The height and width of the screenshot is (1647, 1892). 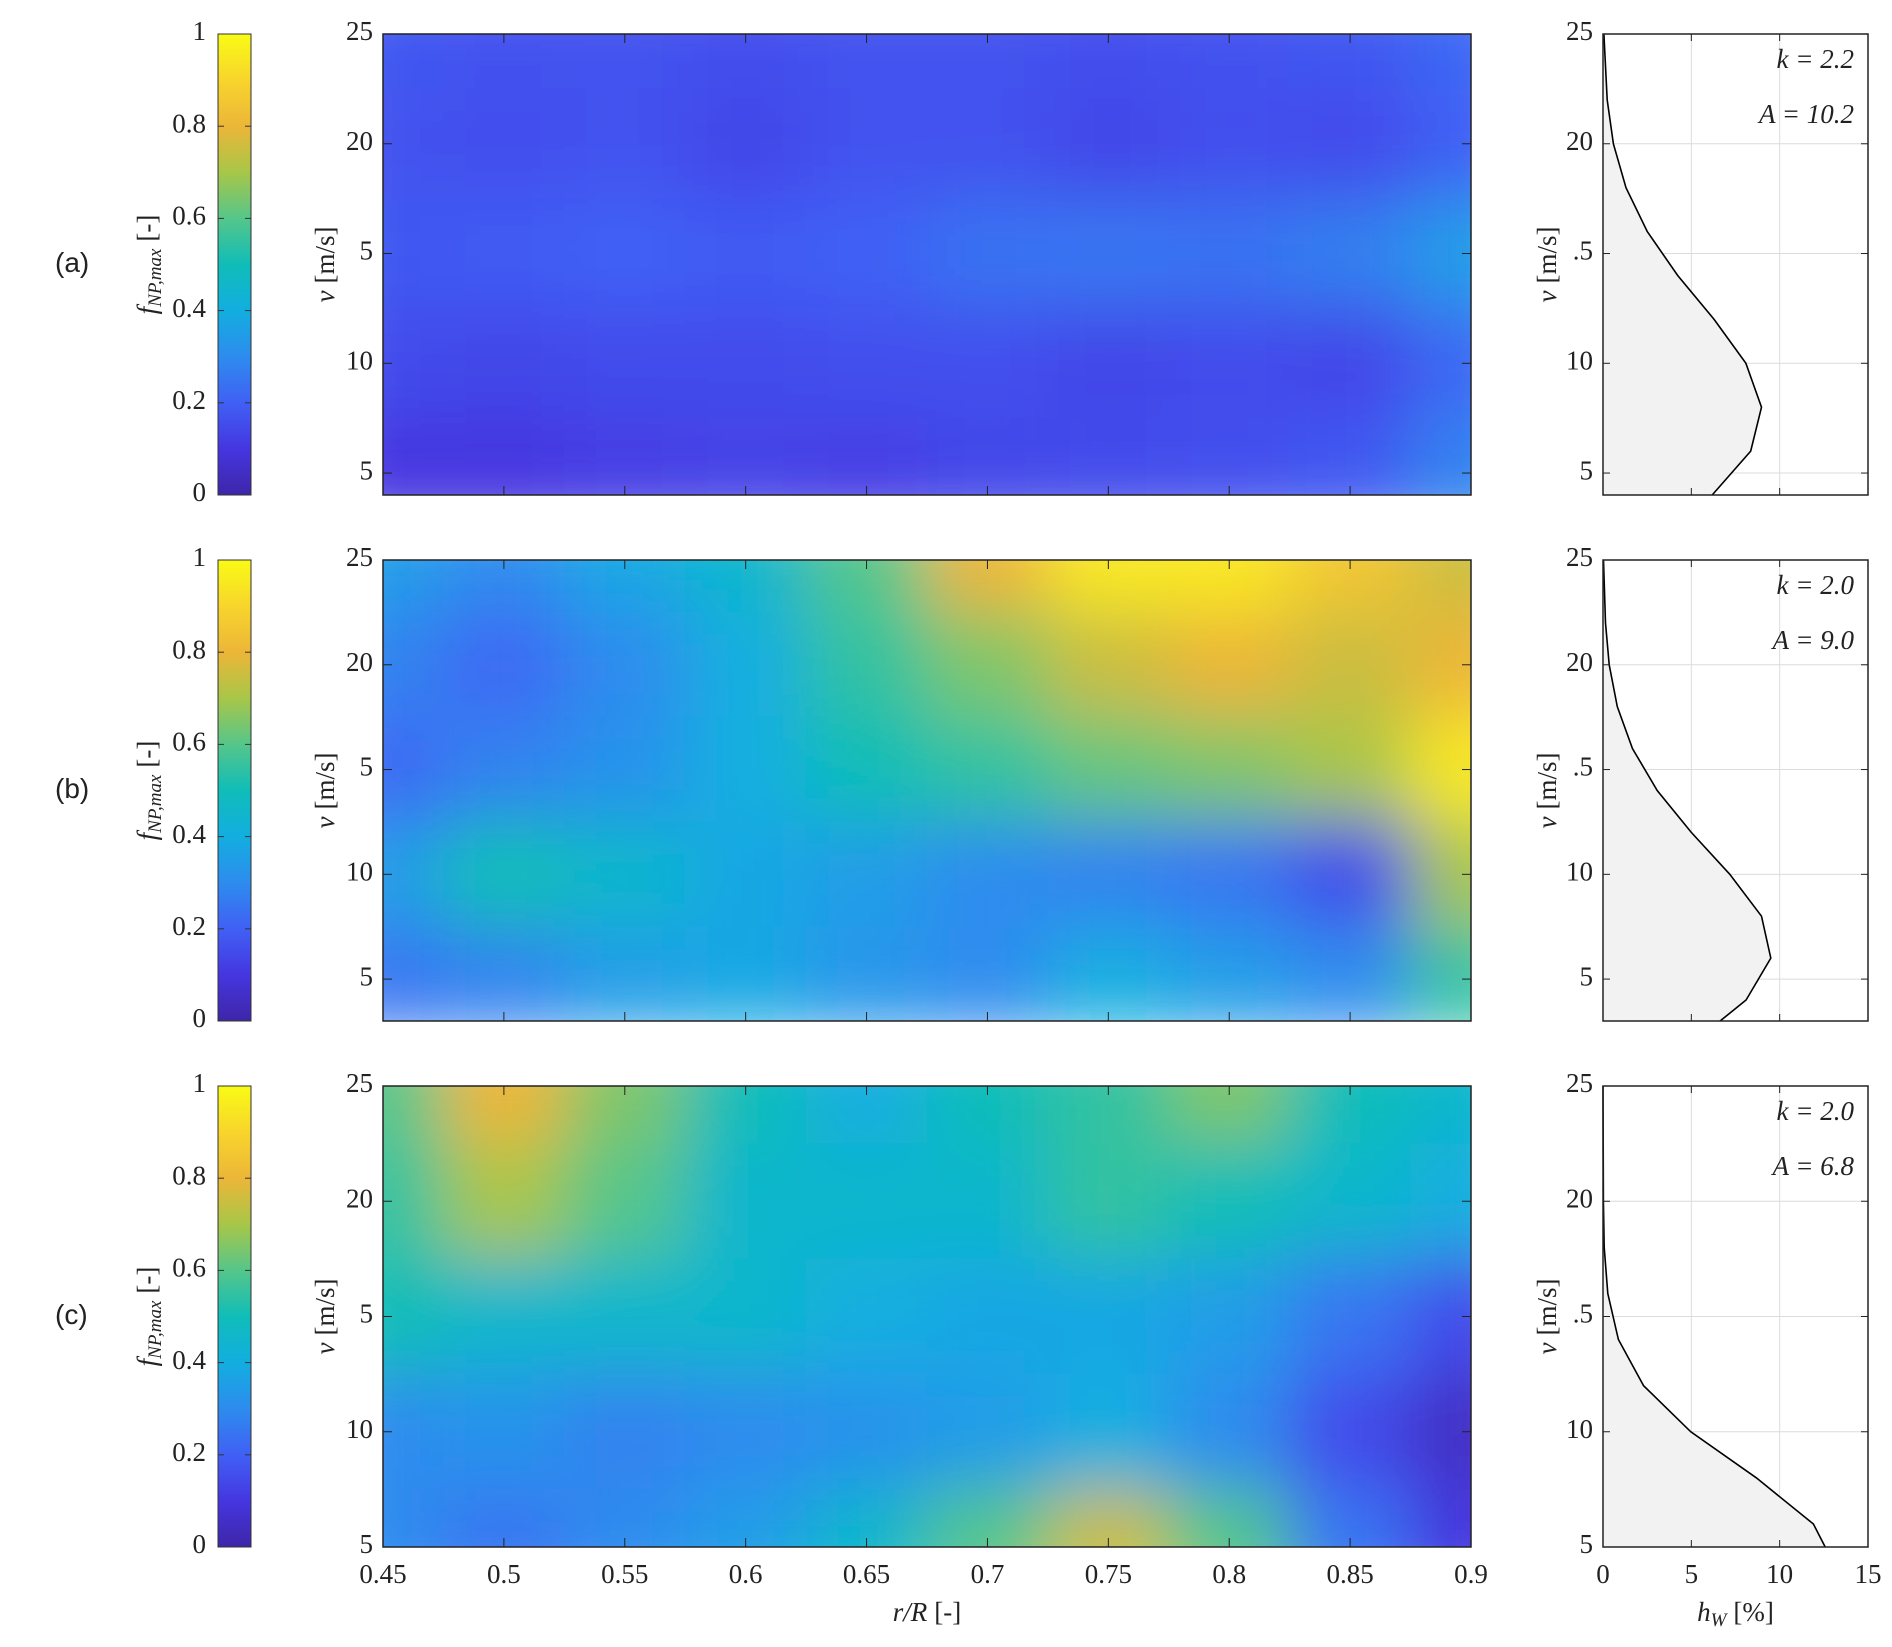 What do you see at coordinates (189, 742) in the screenshot?
I see `colorbar-tick-label: 0.6` at bounding box center [189, 742].